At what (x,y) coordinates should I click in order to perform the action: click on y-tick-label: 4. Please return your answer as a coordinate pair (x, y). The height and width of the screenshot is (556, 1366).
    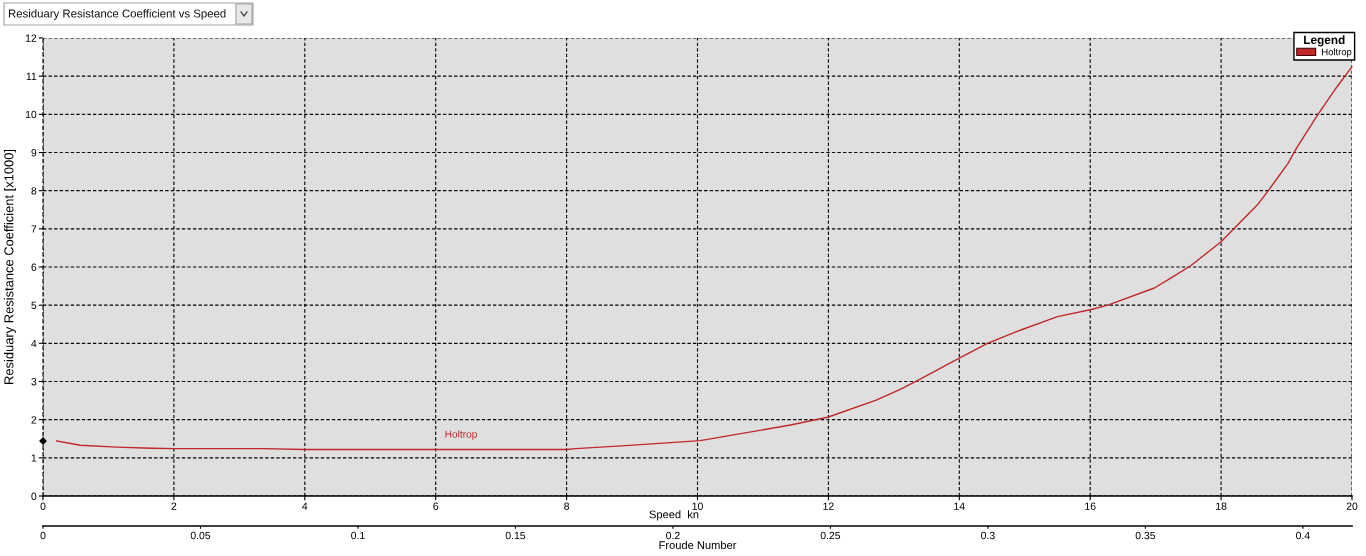
    Looking at the image, I should click on (34, 343).